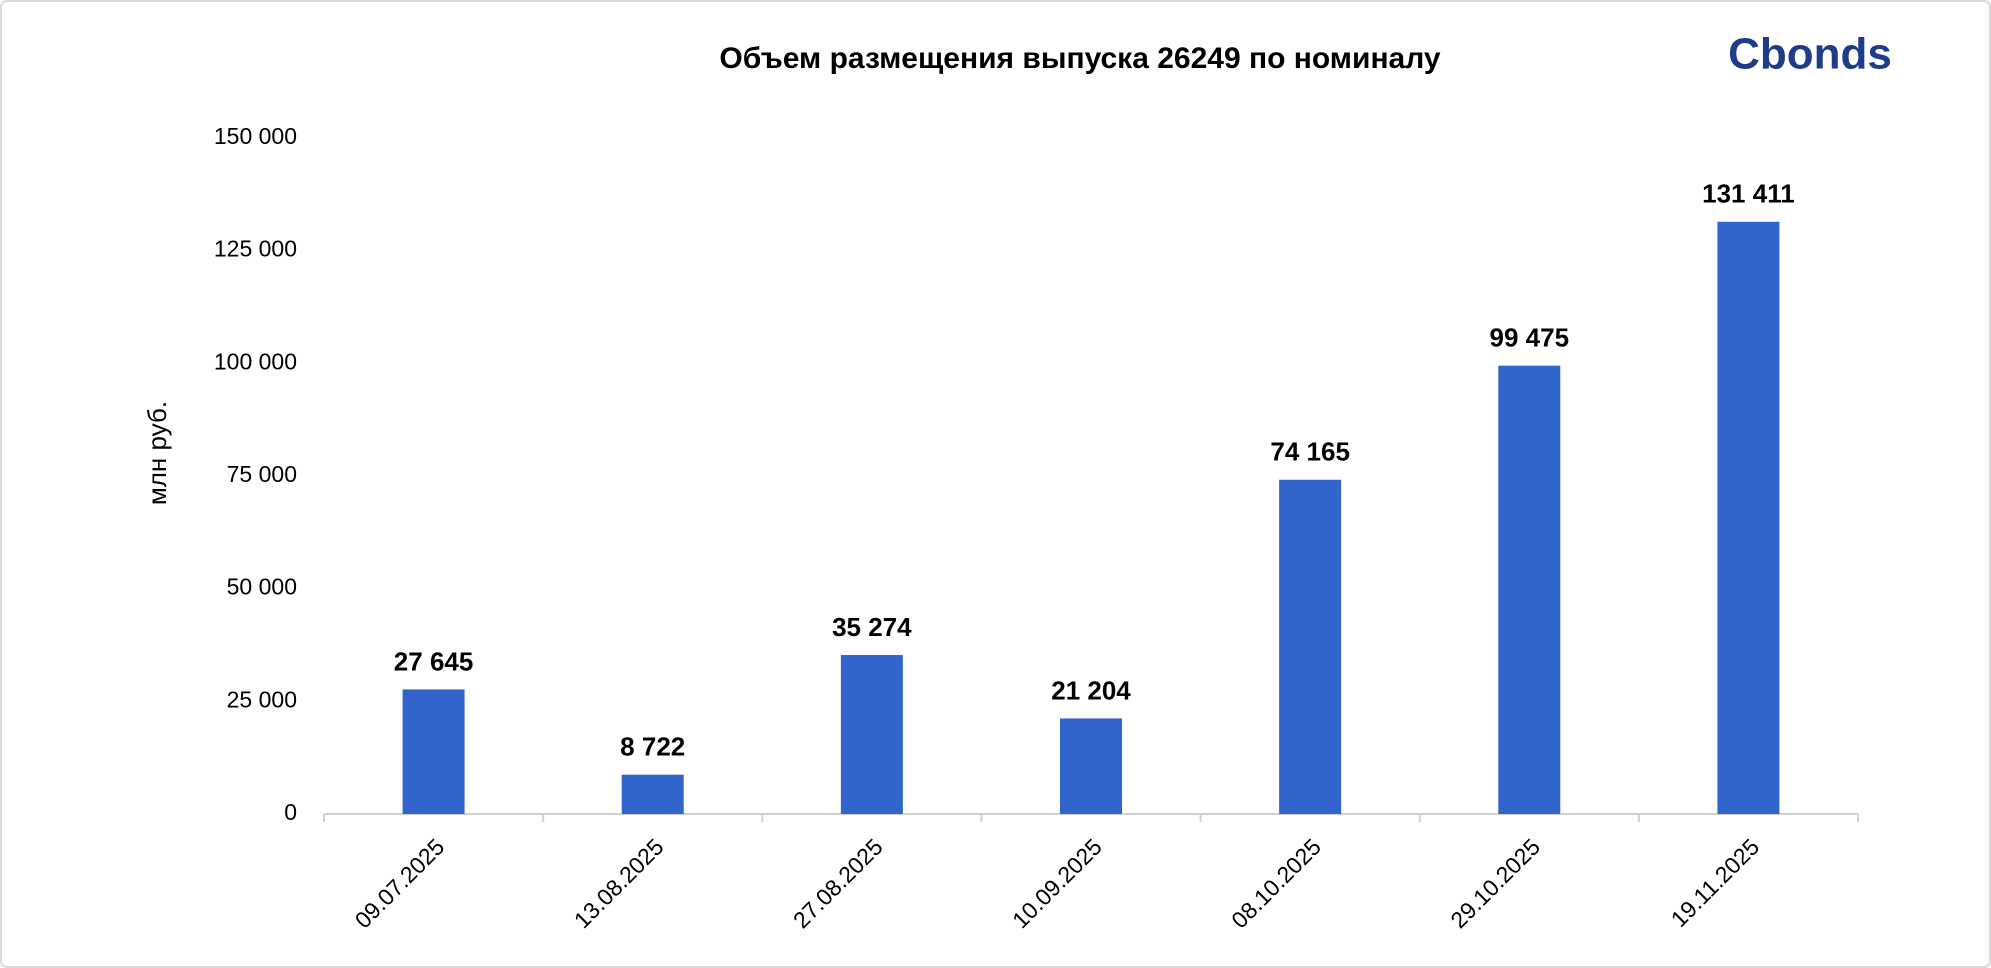 This screenshot has width=1991, height=968. What do you see at coordinates (1310, 452) in the screenshot?
I see `value-label: 74 165` at bounding box center [1310, 452].